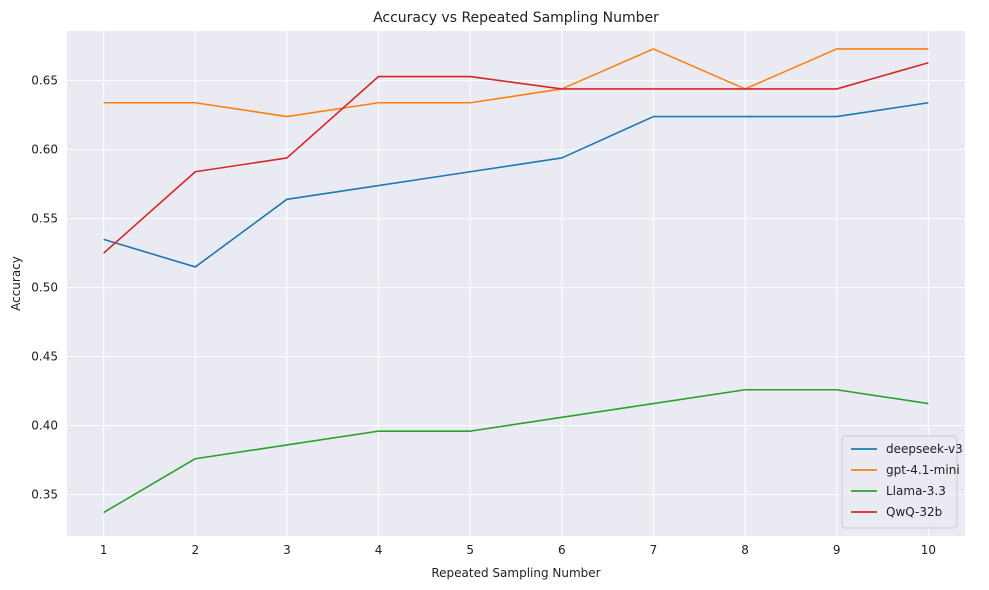 The image size is (989, 590). I want to click on legend-entry-deepseek-v3: deepseek-v3, so click(924, 449).